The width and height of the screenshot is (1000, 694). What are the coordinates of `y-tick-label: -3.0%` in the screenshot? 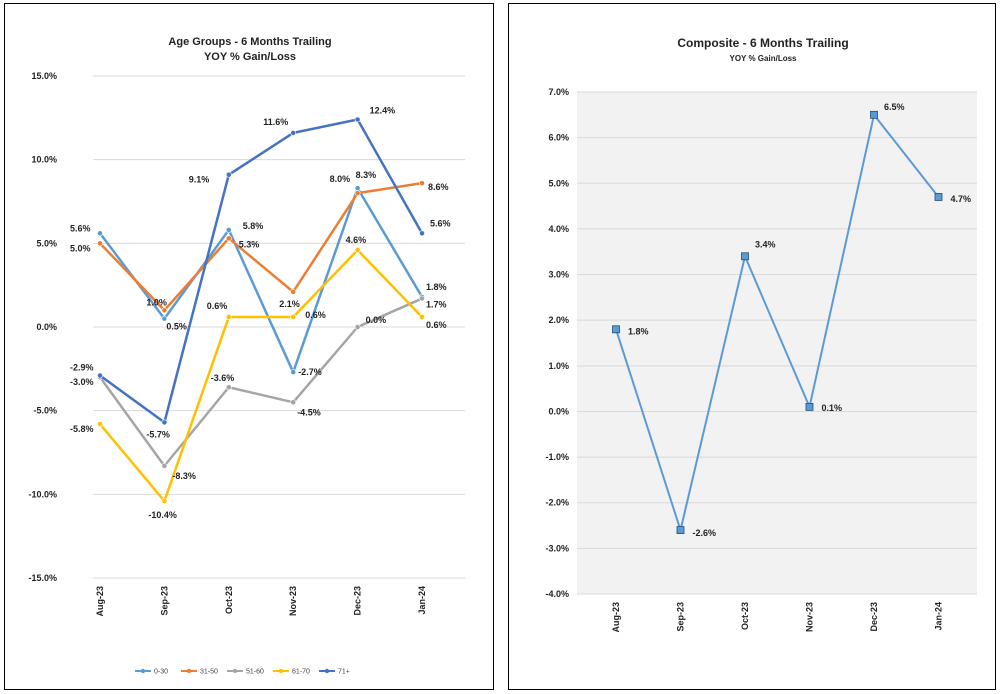 It's located at (557, 548).